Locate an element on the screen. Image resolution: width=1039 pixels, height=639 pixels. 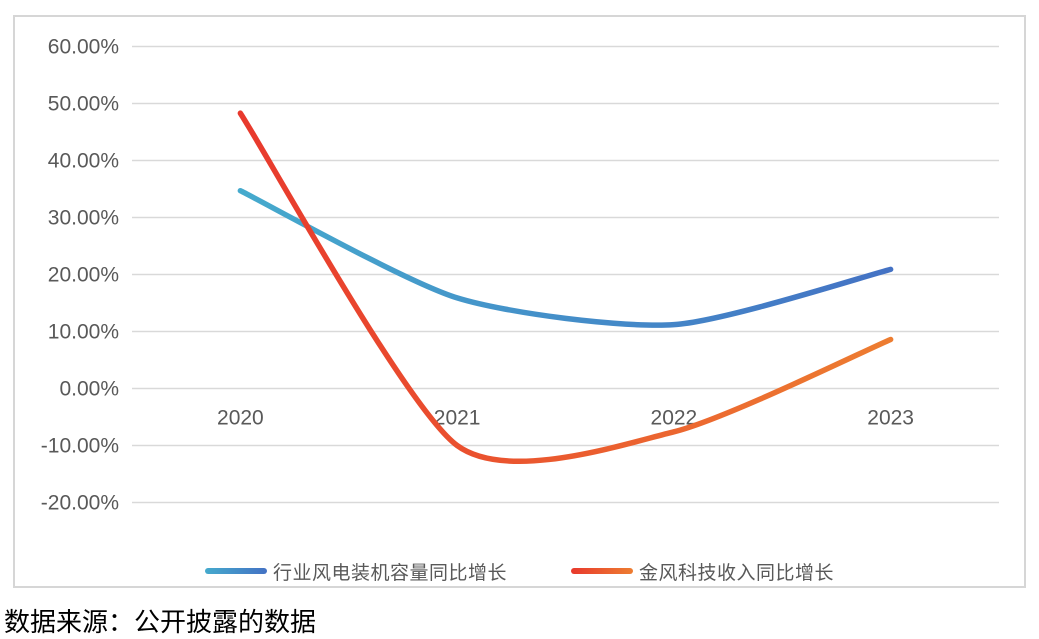
source-caption: 数据来源：公开披露的数据 is located at coordinates (160, 622).